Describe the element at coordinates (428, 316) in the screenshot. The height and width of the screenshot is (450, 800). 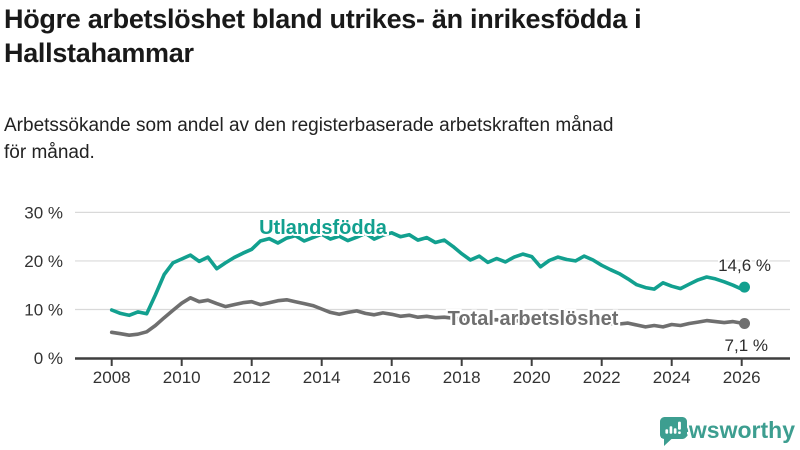
I see `series-line-total-arbetsloshet` at that location.